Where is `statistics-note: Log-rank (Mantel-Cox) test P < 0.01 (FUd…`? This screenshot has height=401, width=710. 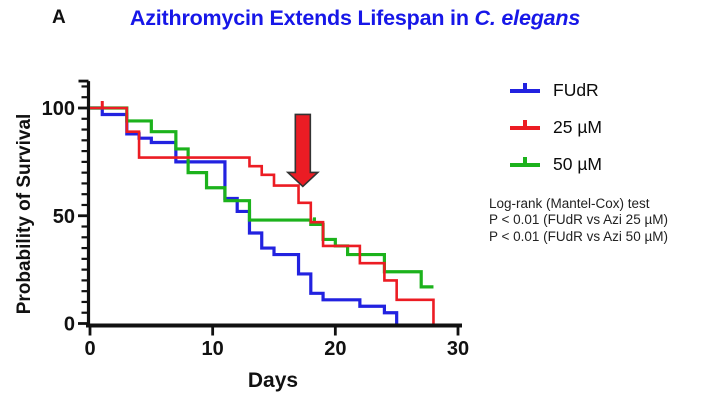
statistics-note: Log-rank (Mantel-Cox) test P < 0.01 (FUd… is located at coordinates (578, 220).